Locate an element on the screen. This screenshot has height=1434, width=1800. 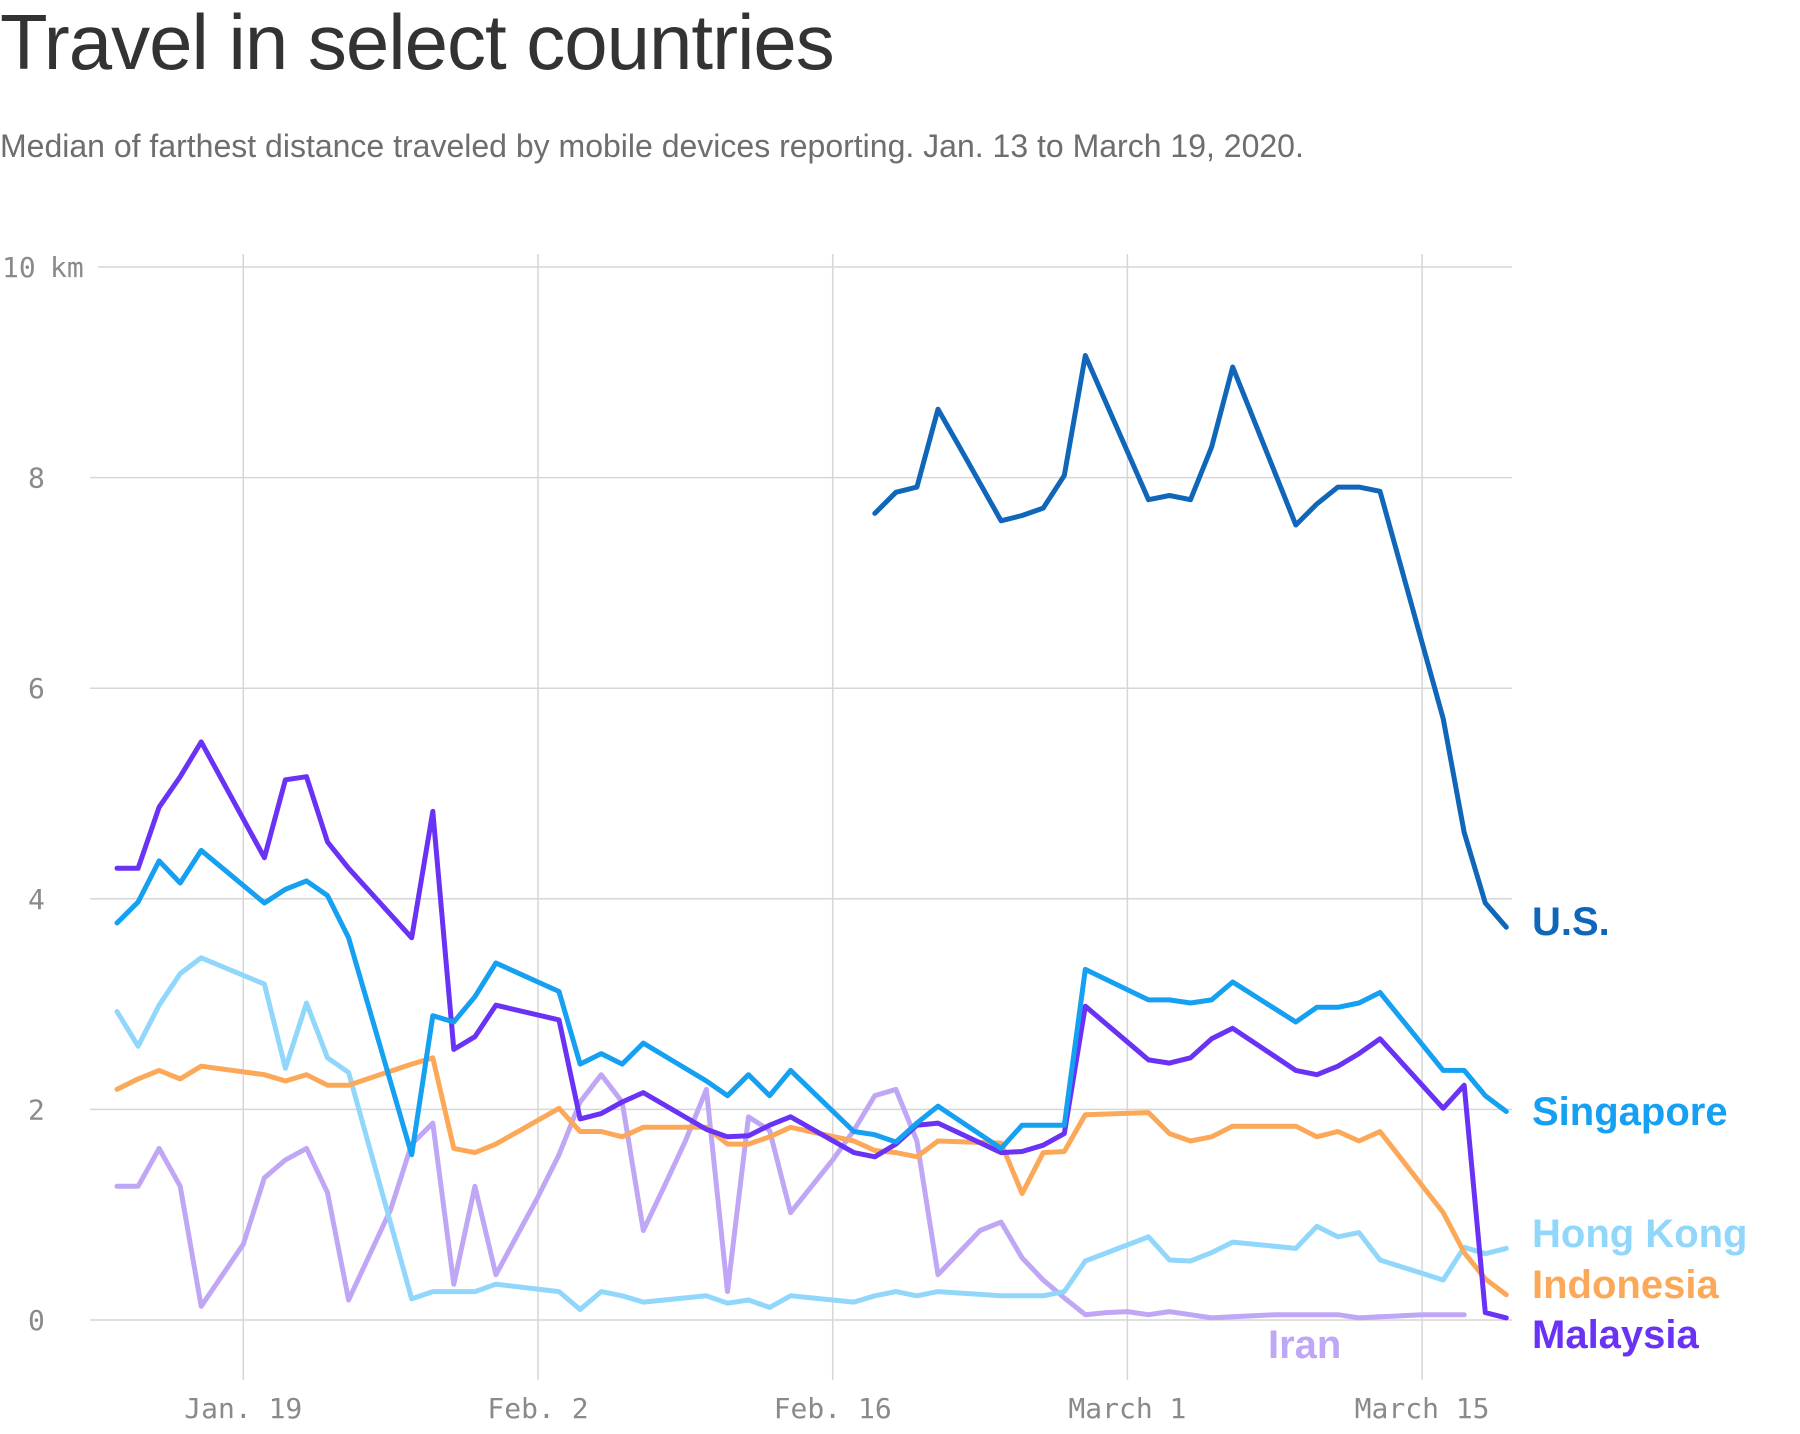
series-line-indonesia is located at coordinates (811, 1176).